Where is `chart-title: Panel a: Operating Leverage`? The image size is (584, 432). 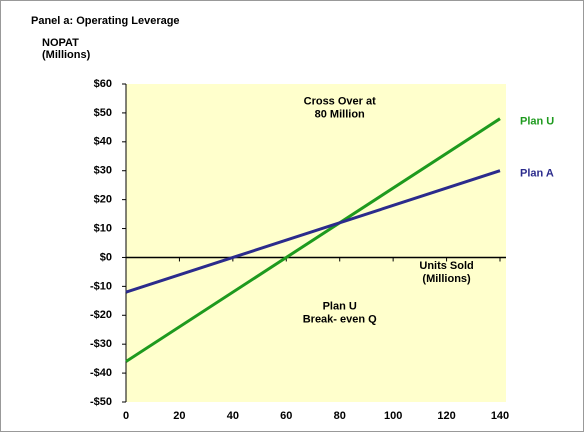 chart-title: Panel a: Operating Leverage is located at coordinates (105, 21).